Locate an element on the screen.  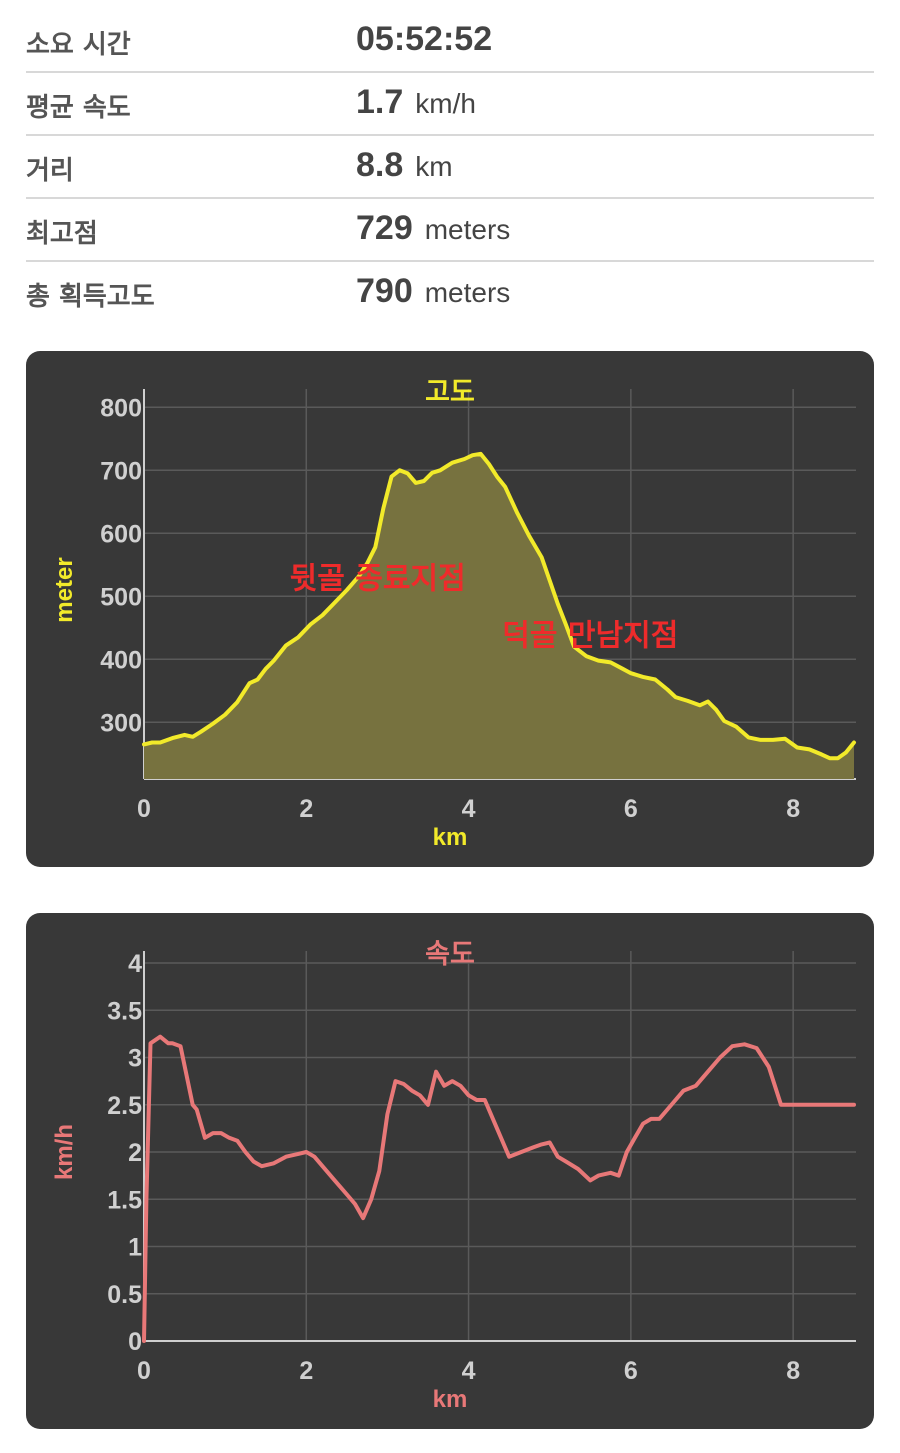
chart-annotation: 뒷골 종료지점 is located at coordinates (378, 579).